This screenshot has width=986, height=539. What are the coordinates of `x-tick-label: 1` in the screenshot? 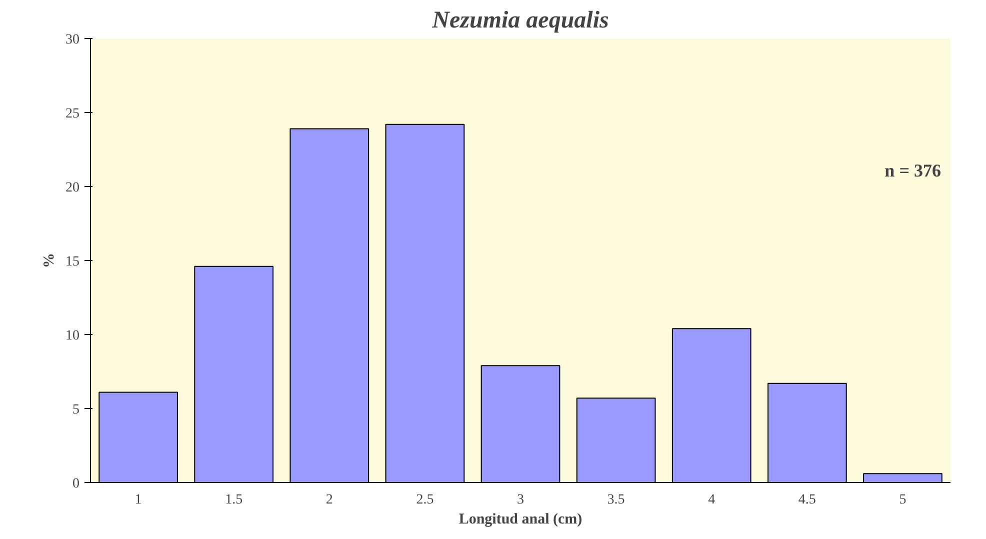 It's located at (138, 500).